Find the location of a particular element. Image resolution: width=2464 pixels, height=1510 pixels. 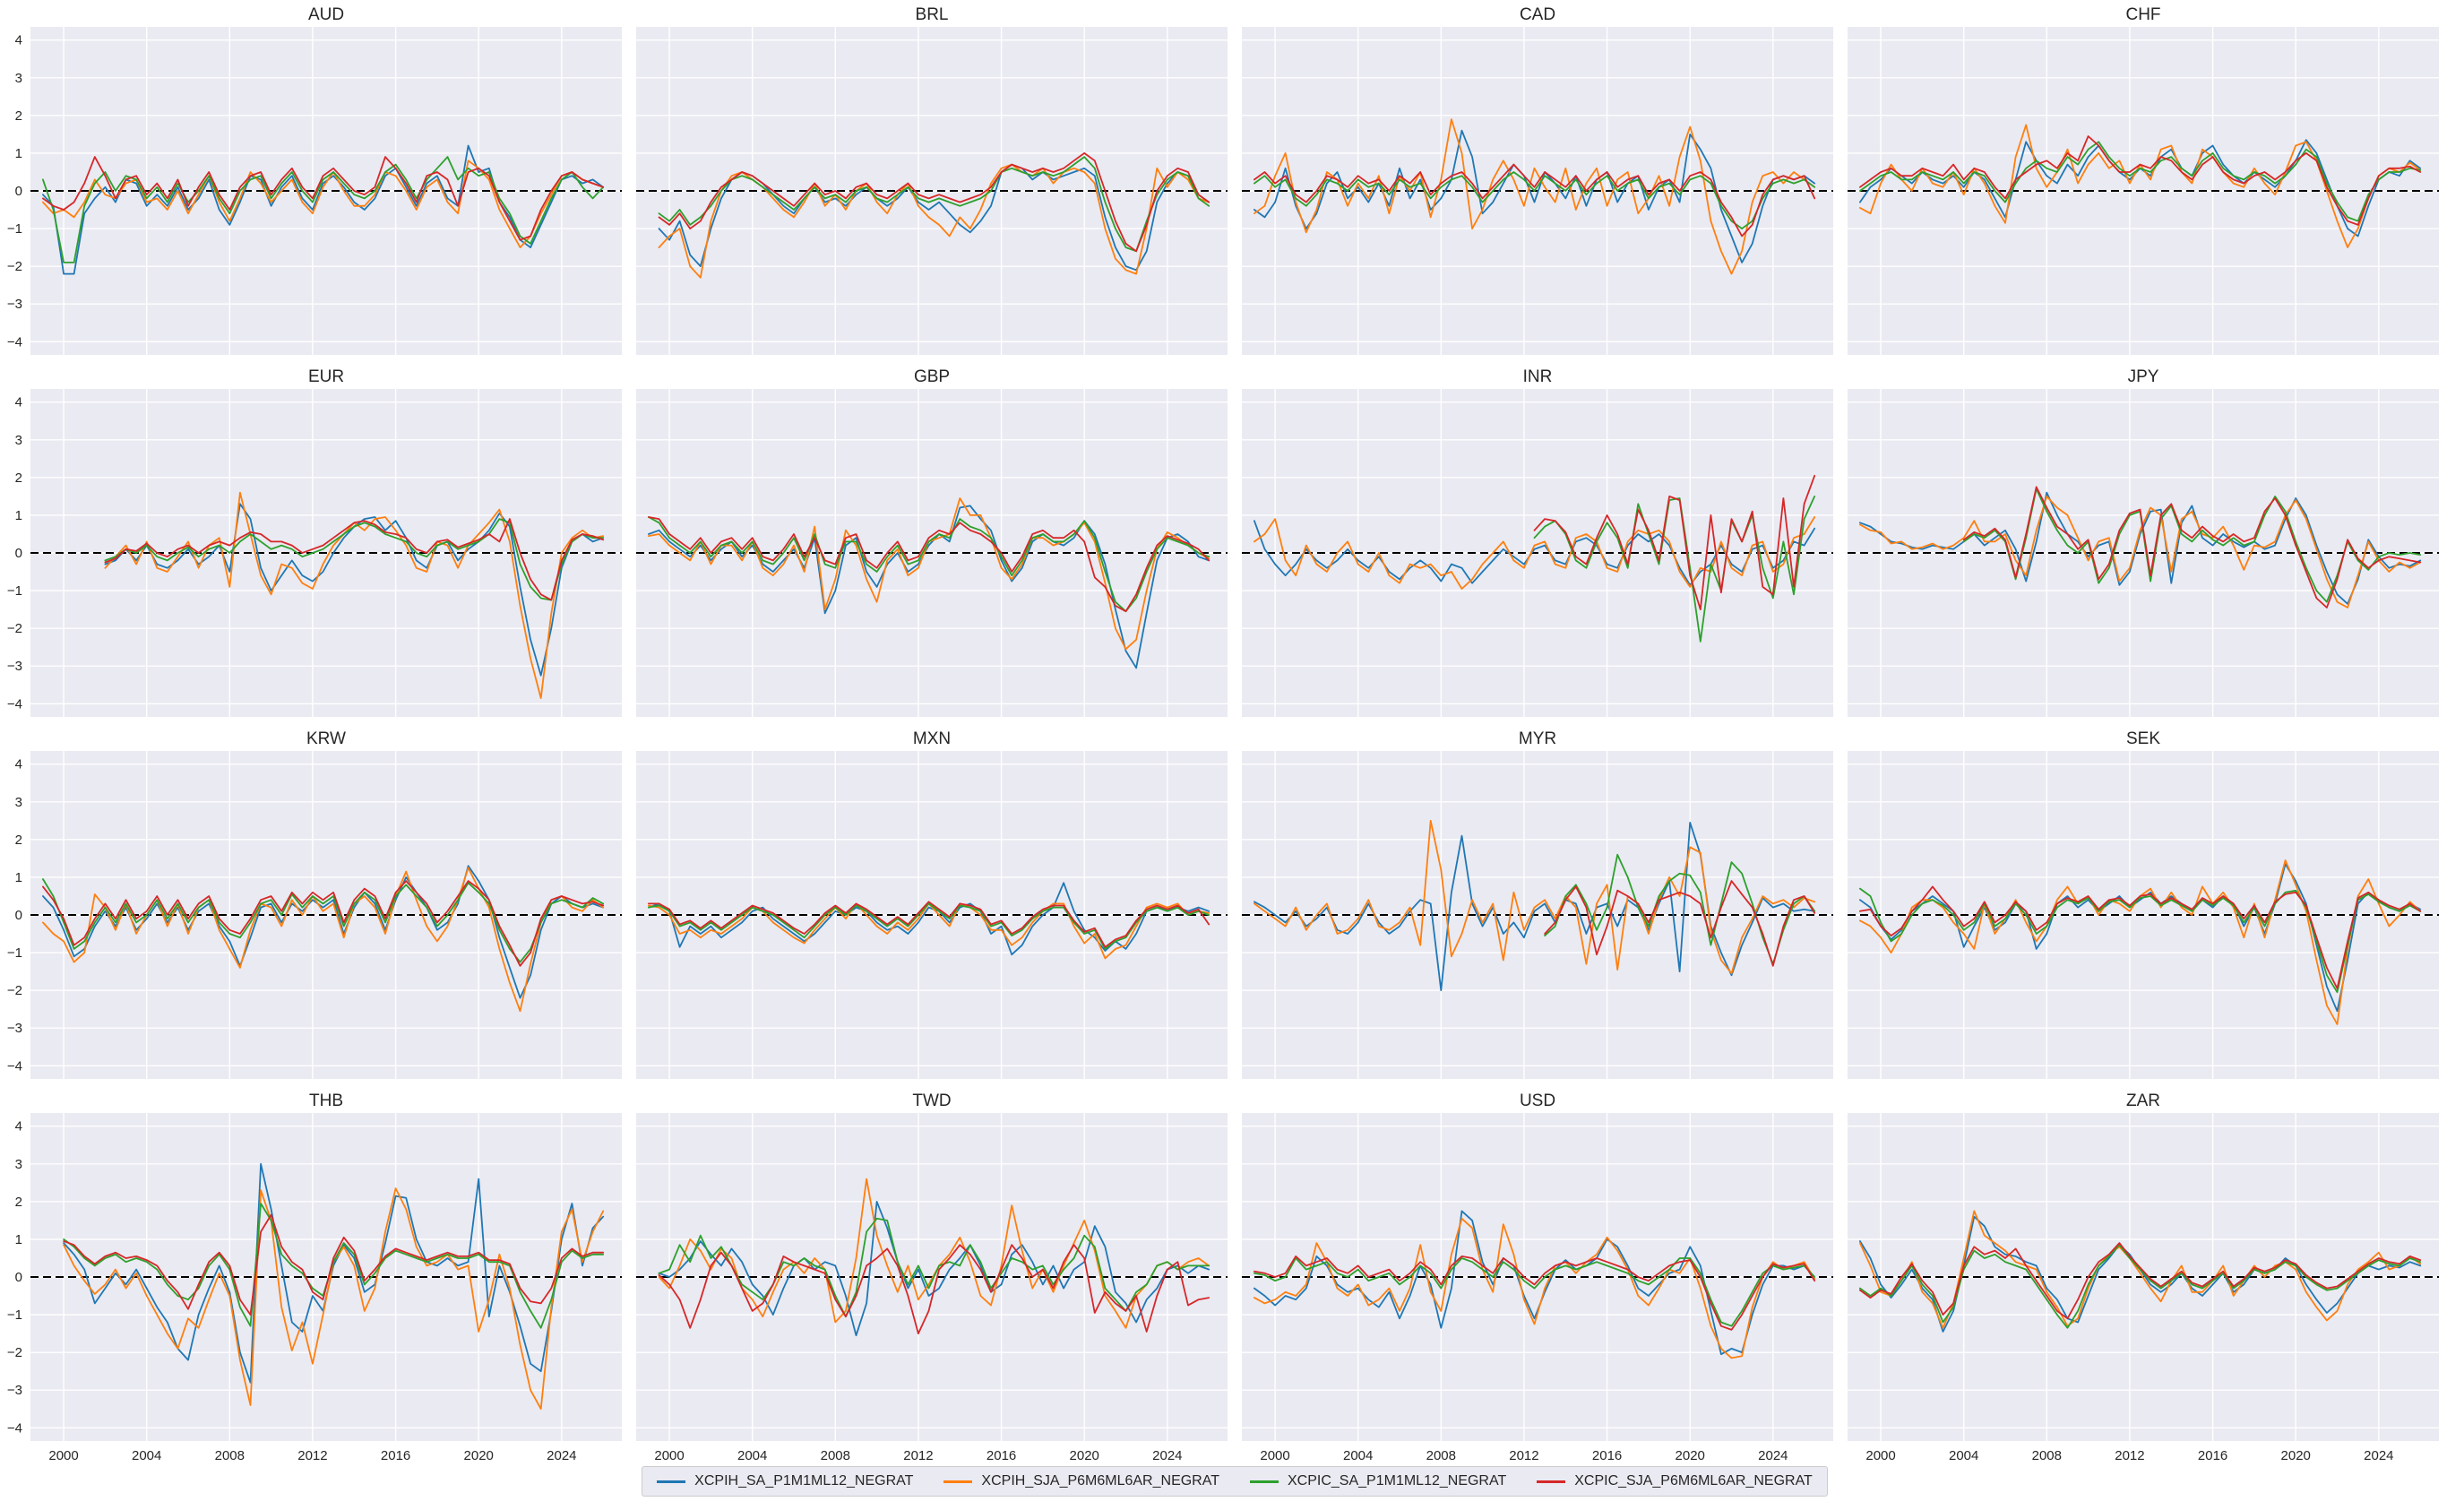

legend-item-XCPIH_SJA_P6M6ML6AR_NEGRAT: XCPIH_SJA_P6M6ML6AR_NEGRAT is located at coordinates (1081, 1481).